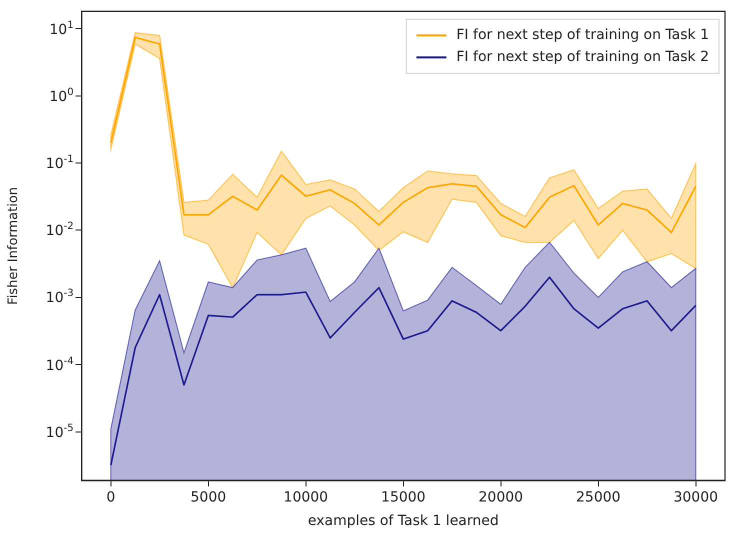 This screenshot has width=733, height=538. Describe the element at coordinates (61, 95) in the screenshot. I see `y-tick-label: 10$^{0}$` at that location.